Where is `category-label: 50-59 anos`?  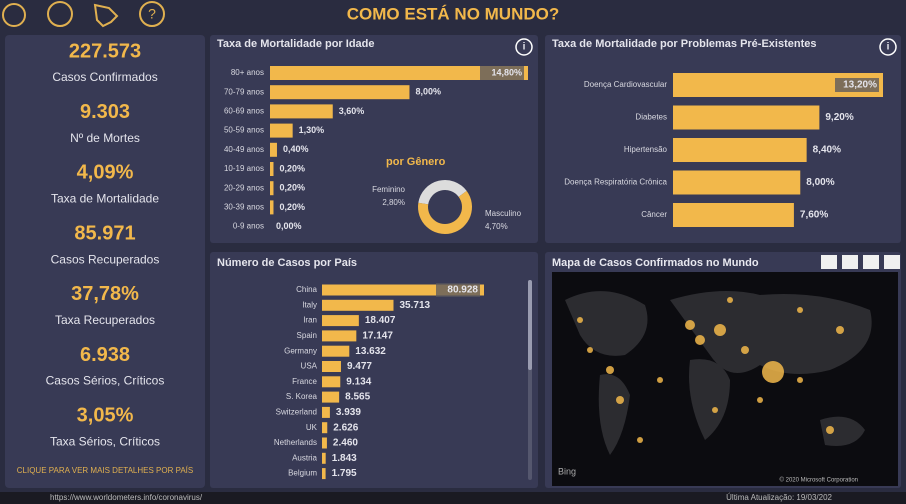
category-label: 50-59 anos is located at coordinates (244, 130).